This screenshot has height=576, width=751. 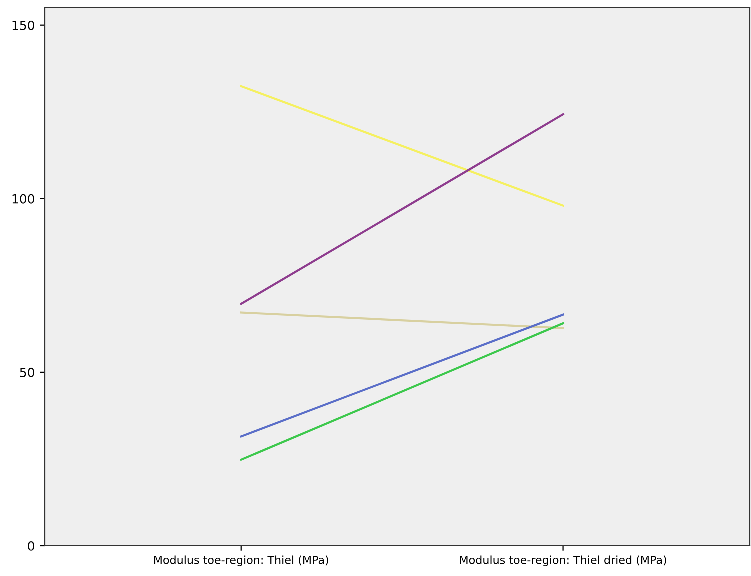 What do you see at coordinates (241, 561) in the screenshot?
I see `x-tick-label: Modulus toe-region: Thiel (MPa)` at bounding box center [241, 561].